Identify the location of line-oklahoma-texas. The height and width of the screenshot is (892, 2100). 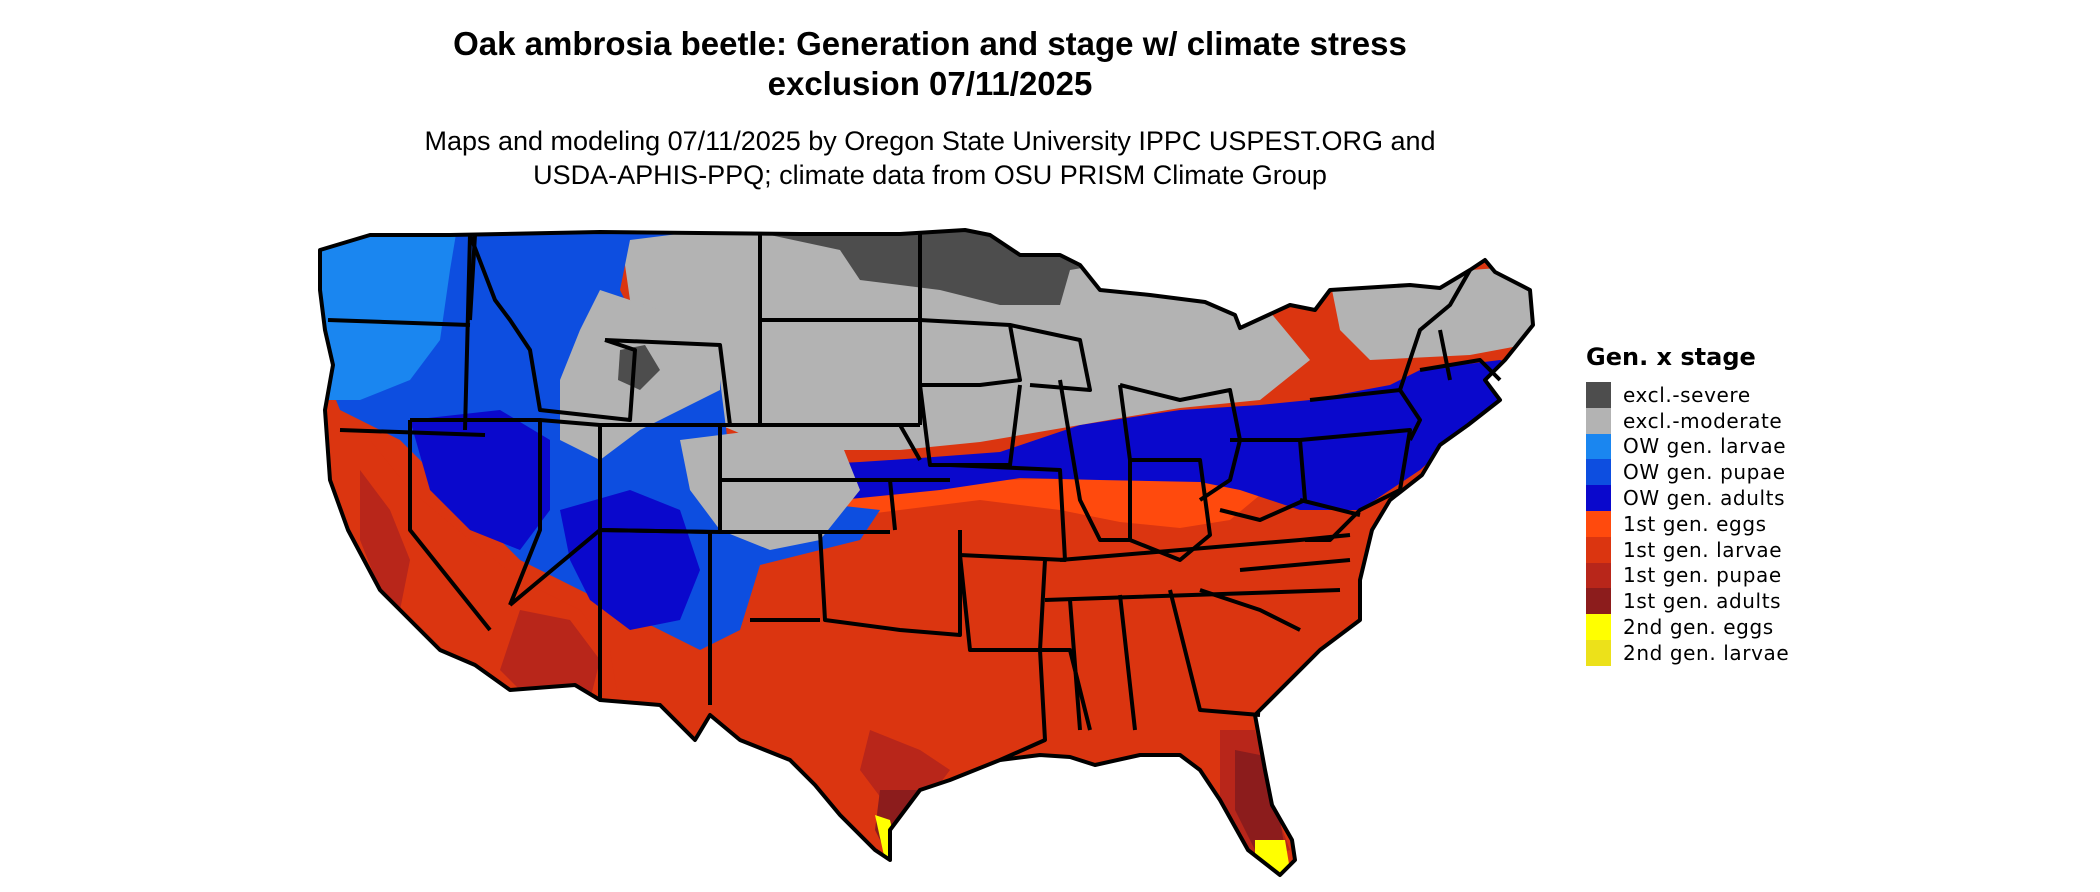
(841, 583).